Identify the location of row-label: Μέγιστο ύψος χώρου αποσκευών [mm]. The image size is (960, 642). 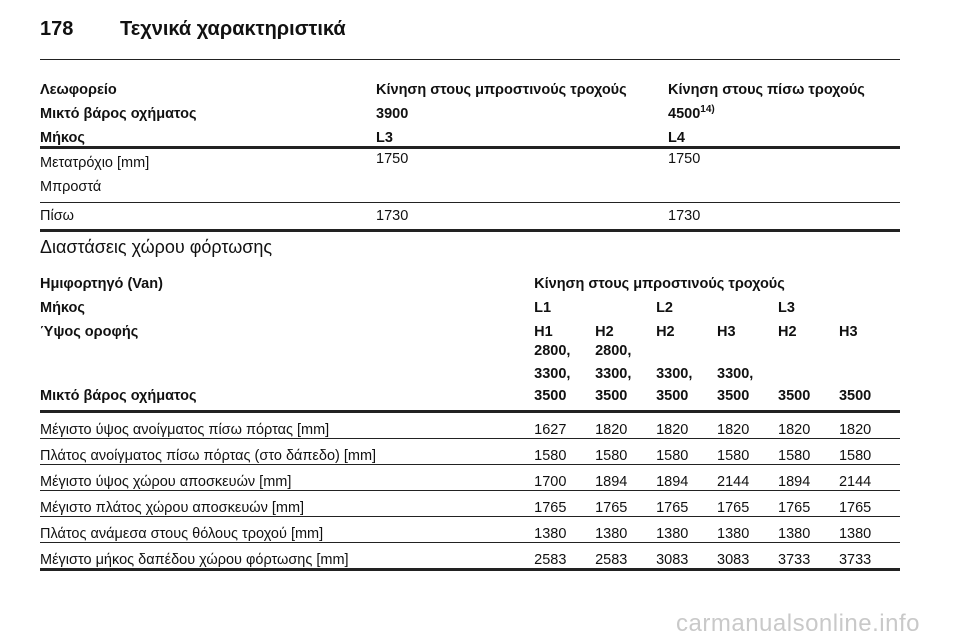
(287, 477).